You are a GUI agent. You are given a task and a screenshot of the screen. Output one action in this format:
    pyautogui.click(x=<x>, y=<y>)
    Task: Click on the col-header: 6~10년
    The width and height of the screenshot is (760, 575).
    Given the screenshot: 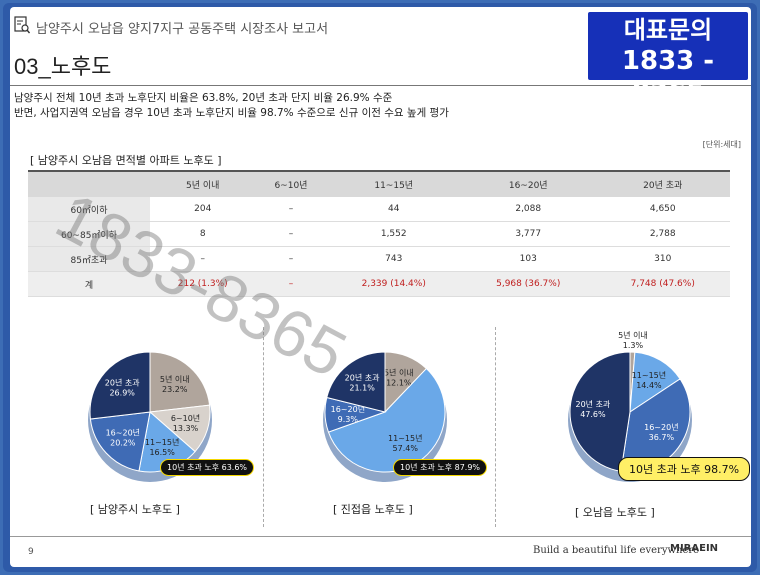 What is the action you would take?
    pyautogui.click(x=291, y=183)
    